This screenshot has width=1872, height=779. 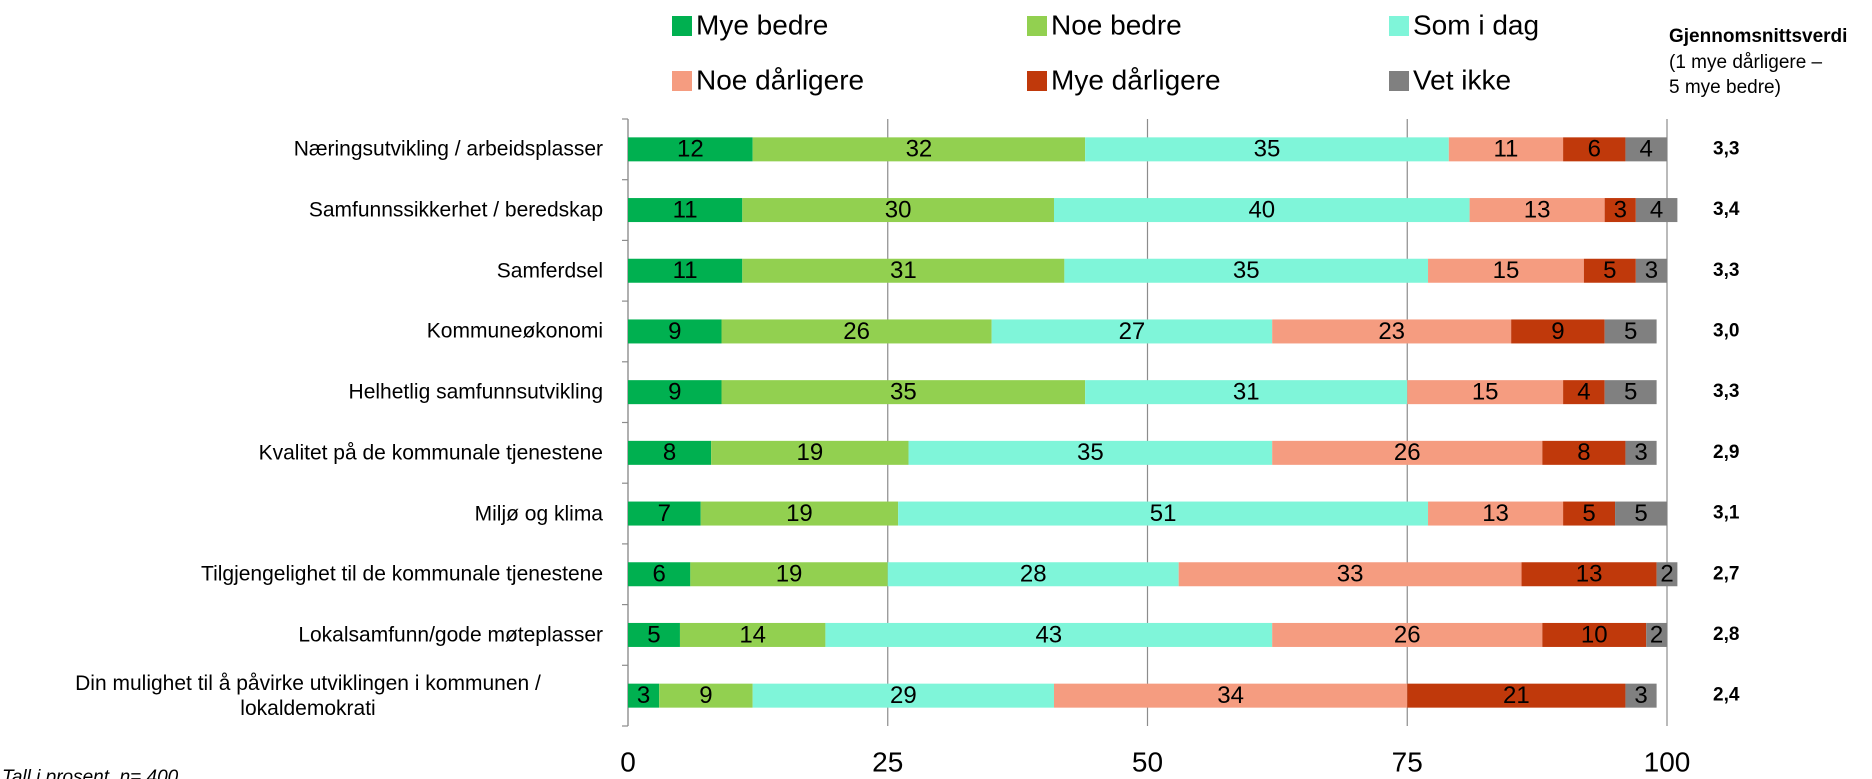 I want to click on data-label: 32, so click(x=919, y=149).